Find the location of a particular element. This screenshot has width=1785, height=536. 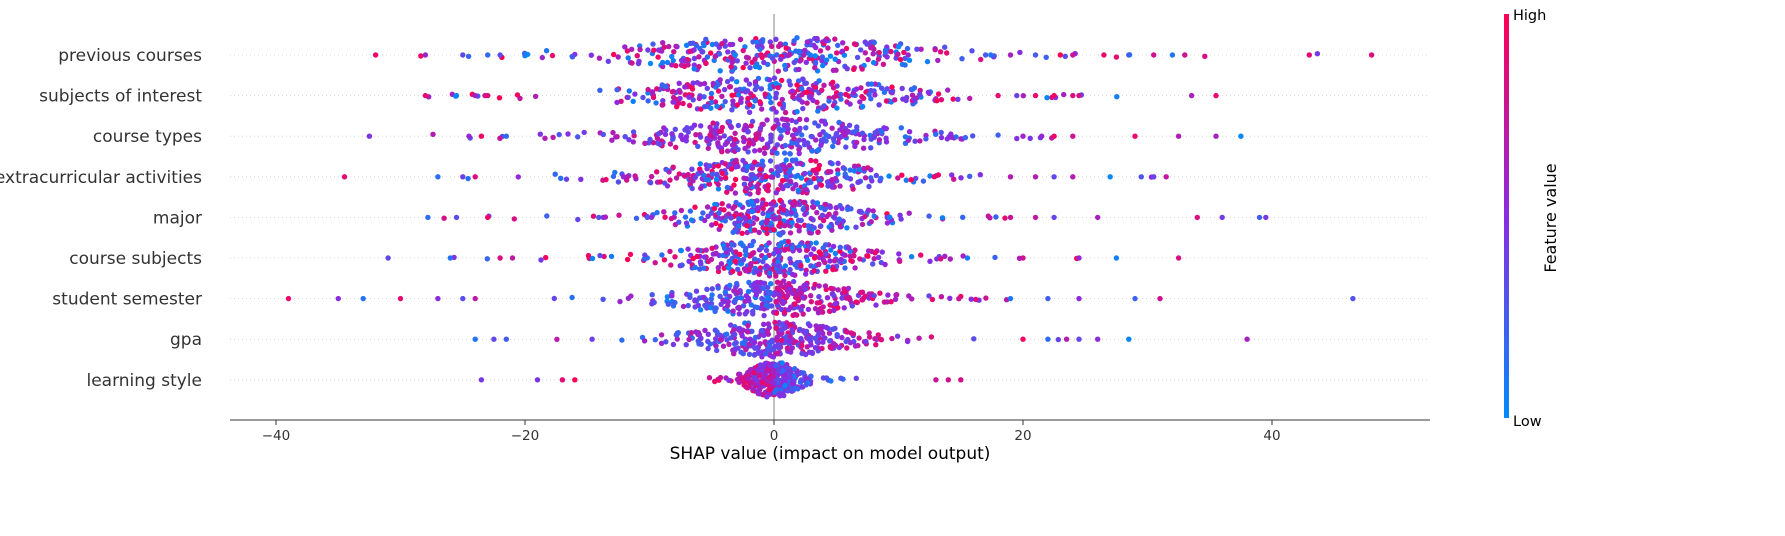

x-tick-label: 0 is located at coordinates (774, 436).